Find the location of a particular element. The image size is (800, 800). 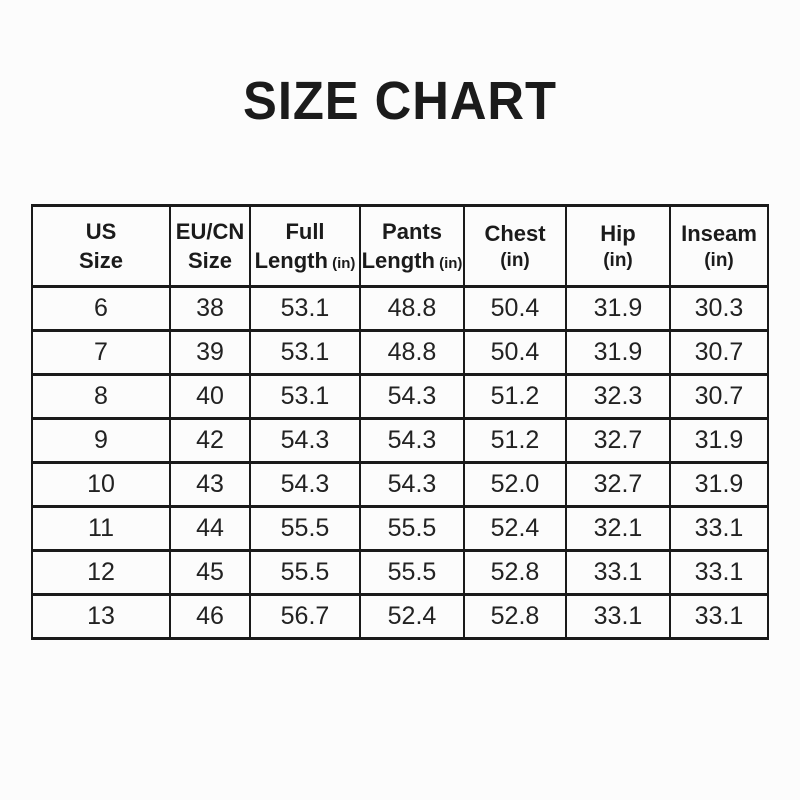

column-header-full: Full Length (in) is located at coordinates (305, 246).